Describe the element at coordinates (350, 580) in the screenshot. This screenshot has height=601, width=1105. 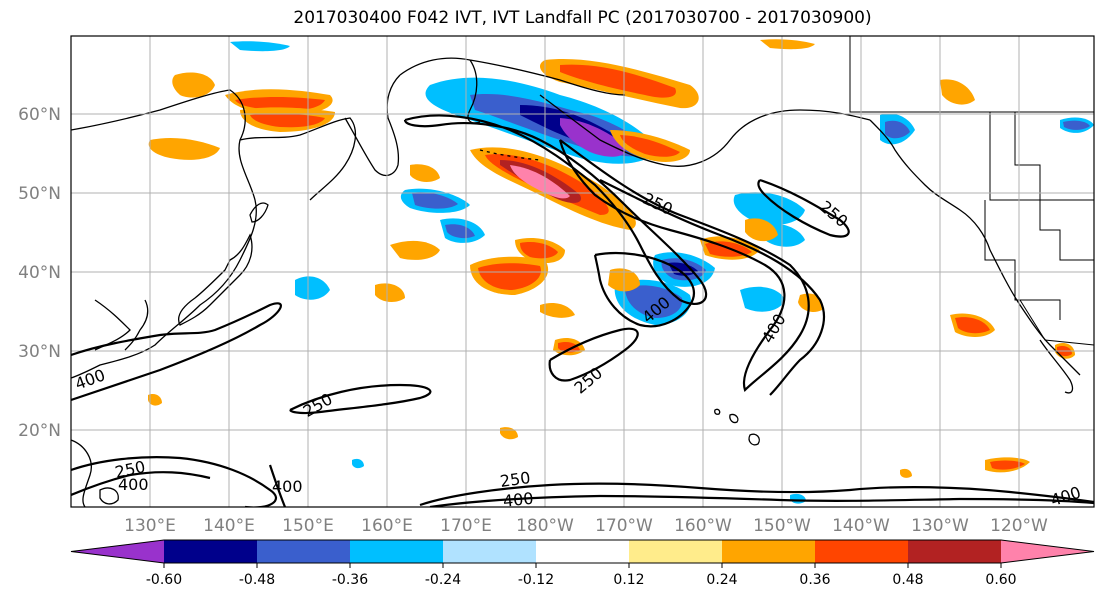
I see `colorbar-tick-label: -0.36` at that location.